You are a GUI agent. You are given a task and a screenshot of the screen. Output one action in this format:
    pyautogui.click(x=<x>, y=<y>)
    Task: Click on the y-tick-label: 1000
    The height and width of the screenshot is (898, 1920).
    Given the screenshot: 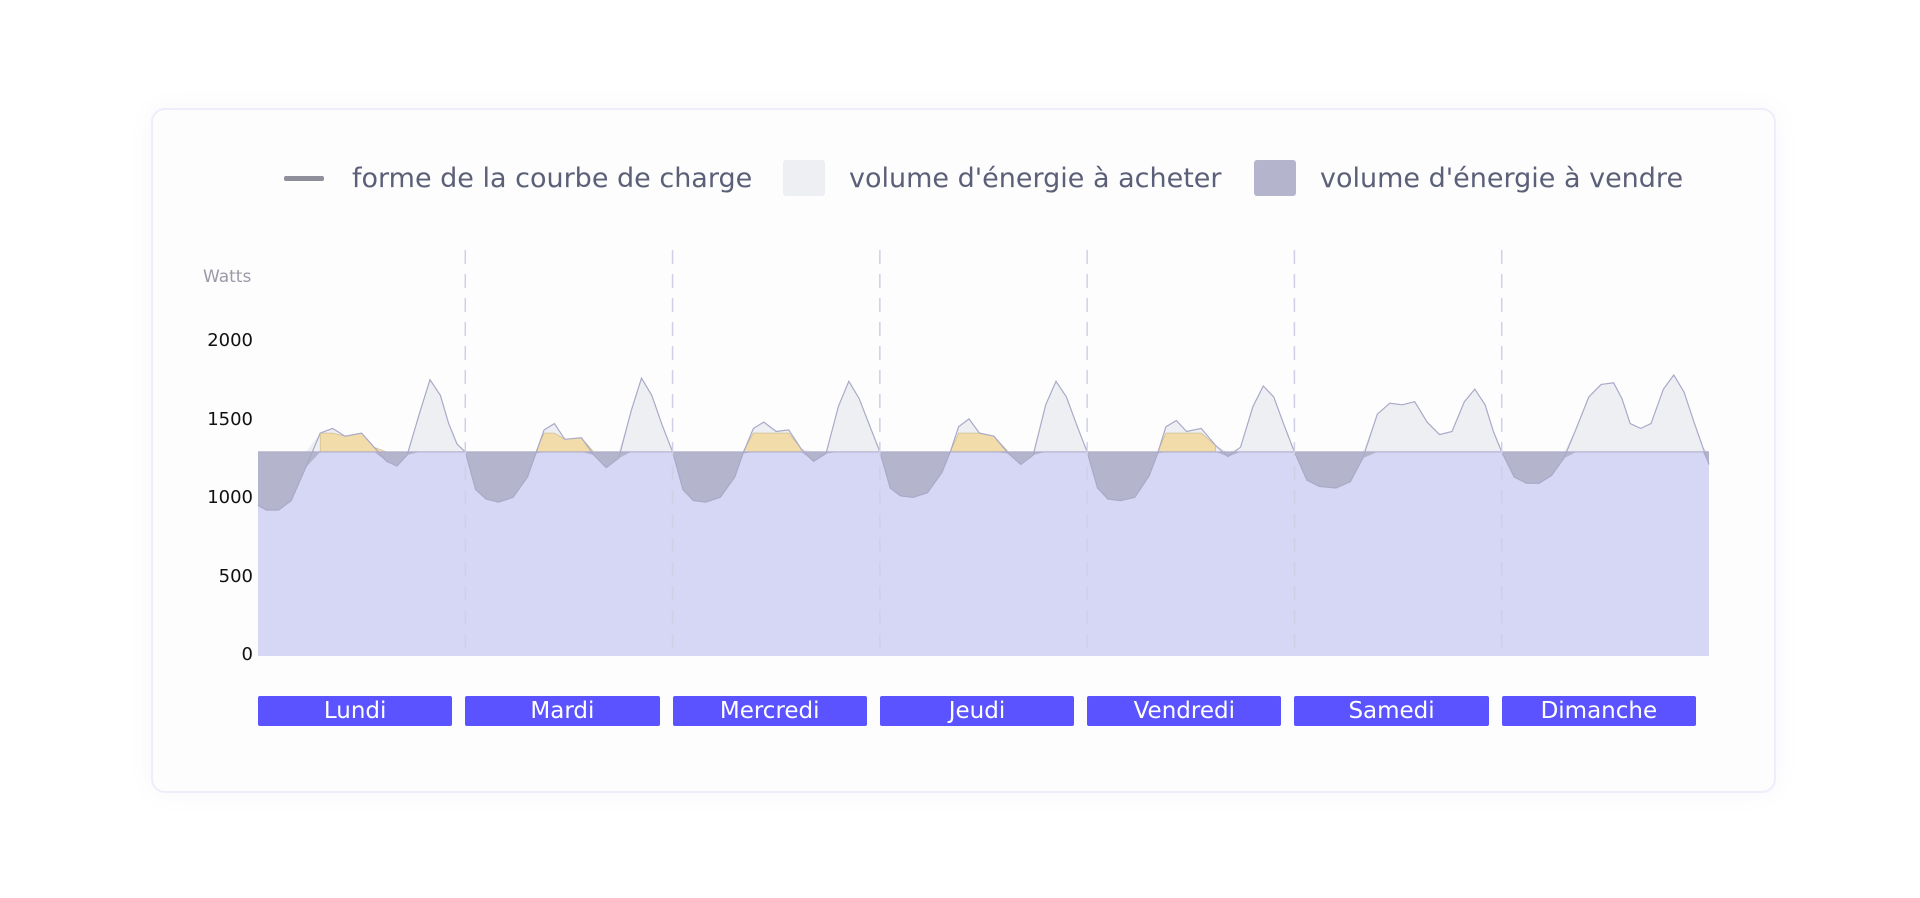 What is the action you would take?
    pyautogui.click(x=230, y=497)
    